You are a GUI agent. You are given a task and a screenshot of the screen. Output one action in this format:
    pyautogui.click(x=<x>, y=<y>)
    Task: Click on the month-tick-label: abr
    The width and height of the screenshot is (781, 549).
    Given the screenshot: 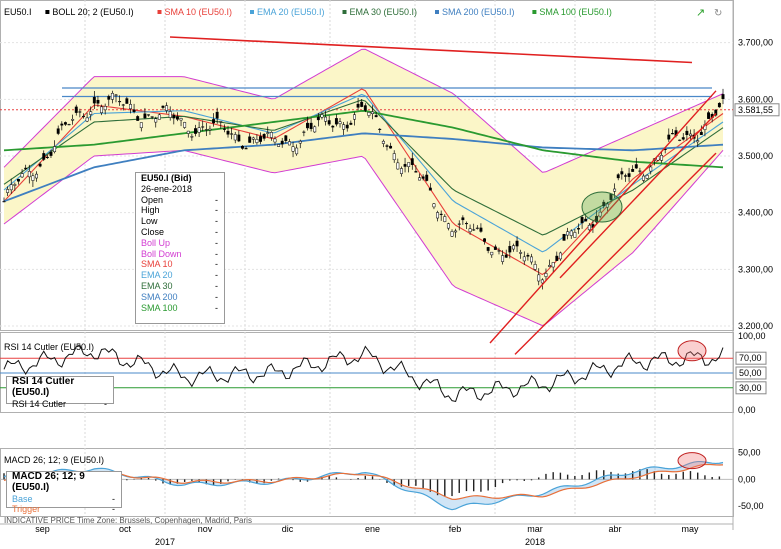 What is the action you would take?
    pyautogui.click(x=614, y=529)
    